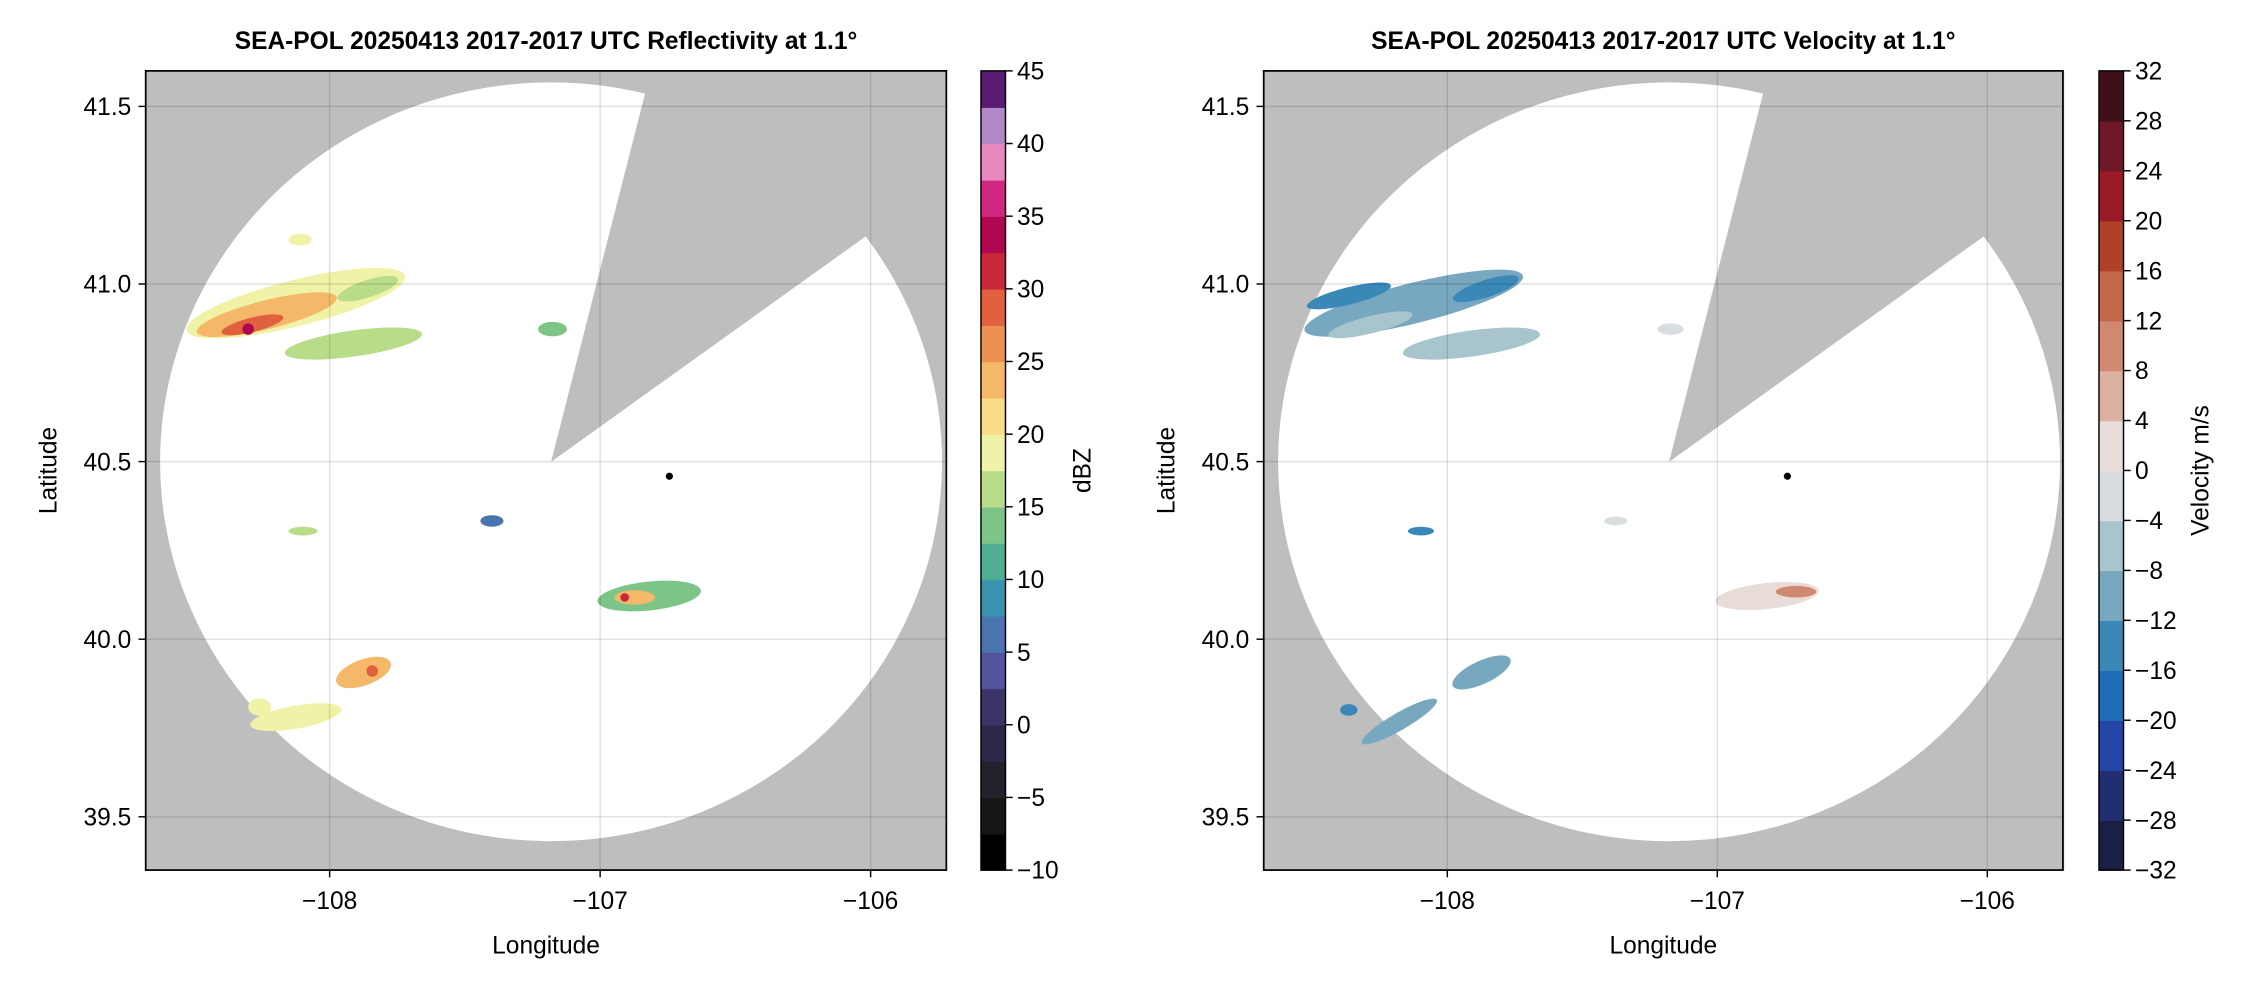 The width and height of the screenshot is (2262, 990). What do you see at coordinates (443, 482) in the screenshot?
I see `reflectivity-echoes` at bounding box center [443, 482].